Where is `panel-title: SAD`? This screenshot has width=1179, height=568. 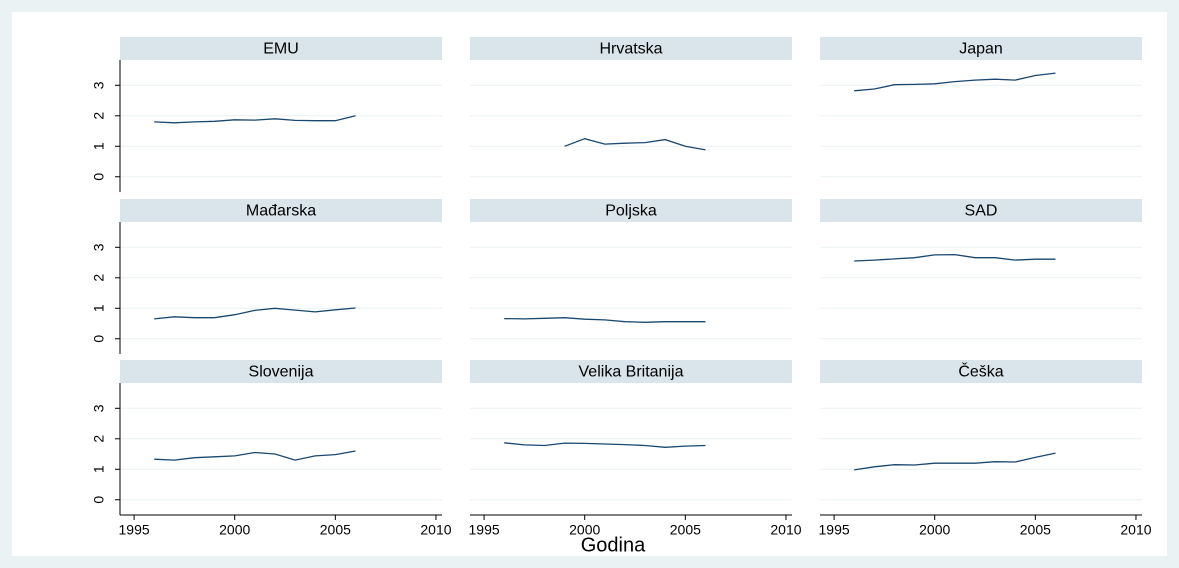 panel-title: SAD is located at coordinates (981, 211).